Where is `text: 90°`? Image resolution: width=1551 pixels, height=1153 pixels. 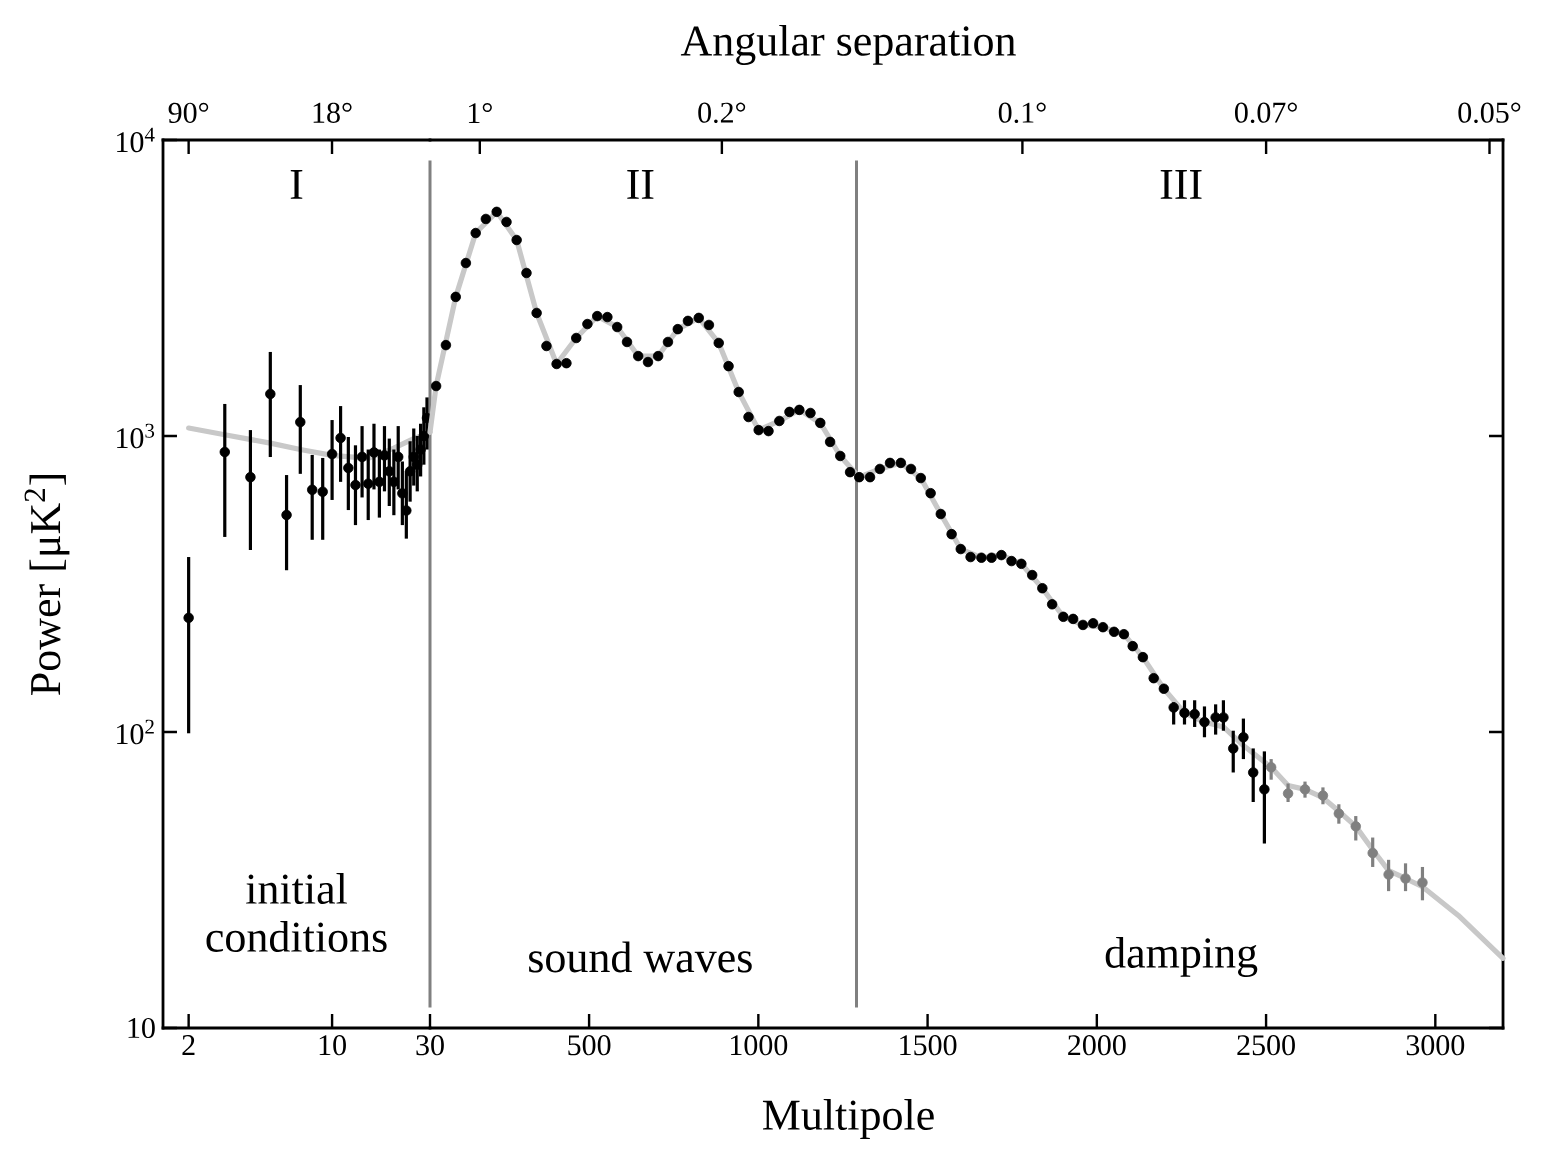 text: 90° is located at coordinates (188, 112).